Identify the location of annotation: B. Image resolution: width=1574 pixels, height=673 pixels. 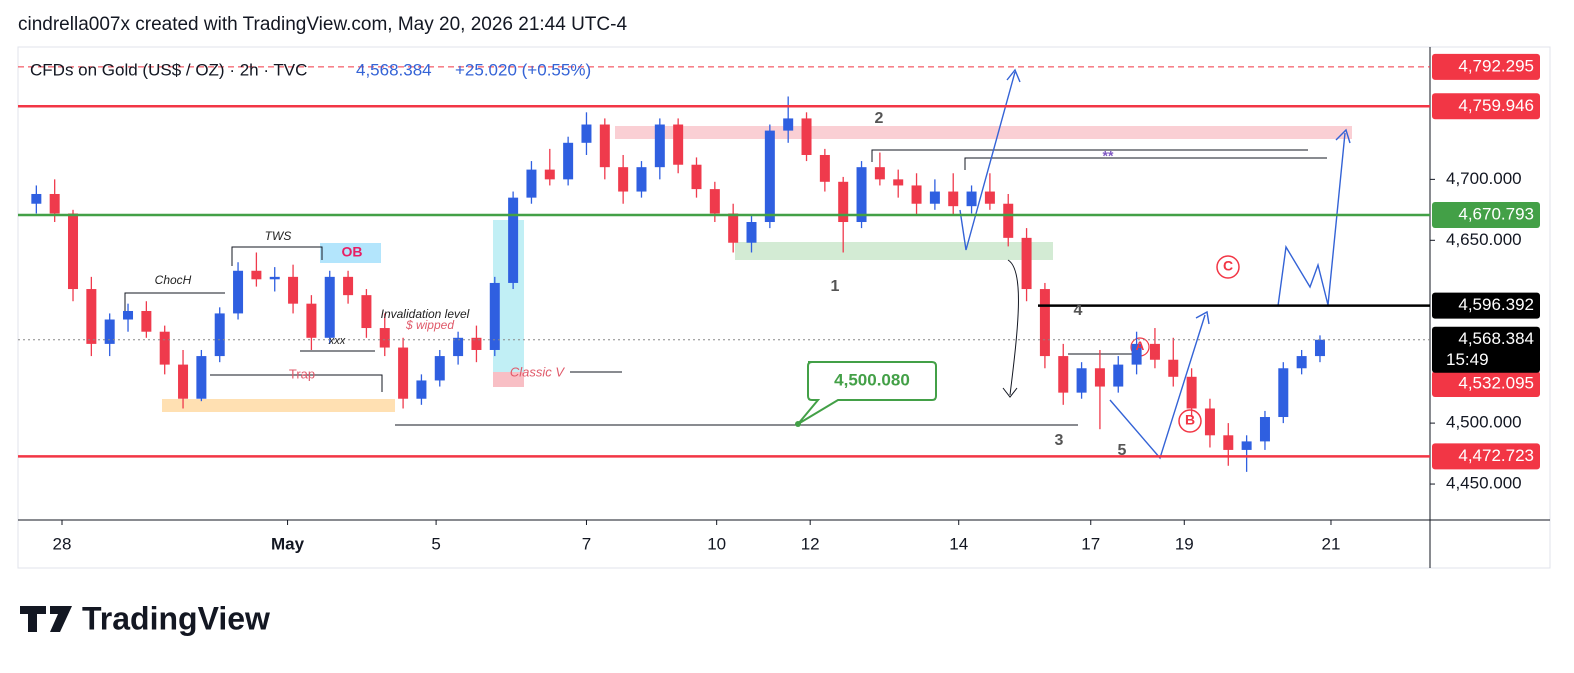
(1190, 420).